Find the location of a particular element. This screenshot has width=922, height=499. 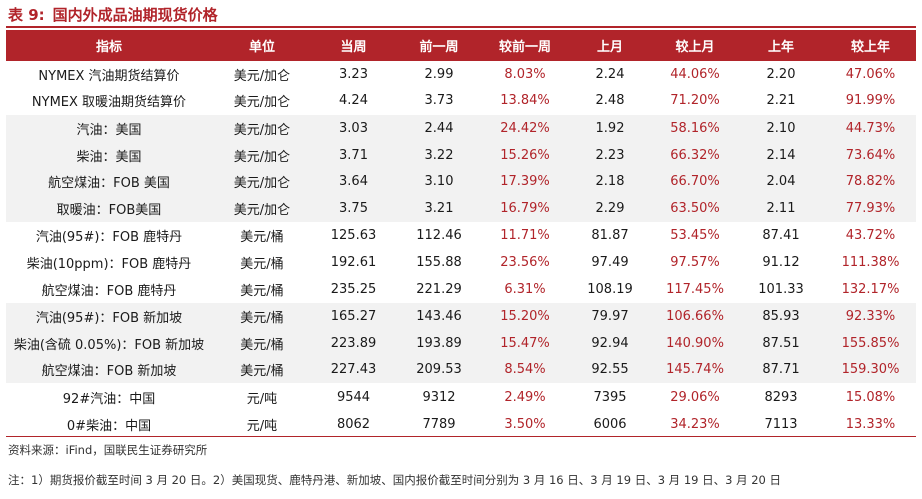

value-cell: 11.71% is located at coordinates (525, 235).